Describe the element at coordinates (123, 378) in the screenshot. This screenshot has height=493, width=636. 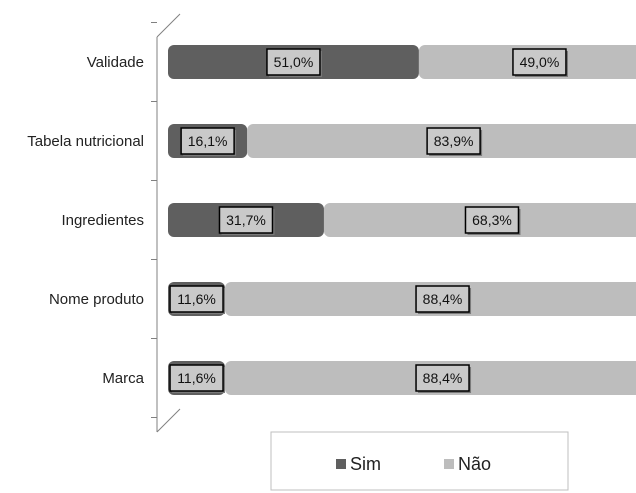
I see `category-label: Marca` at that location.